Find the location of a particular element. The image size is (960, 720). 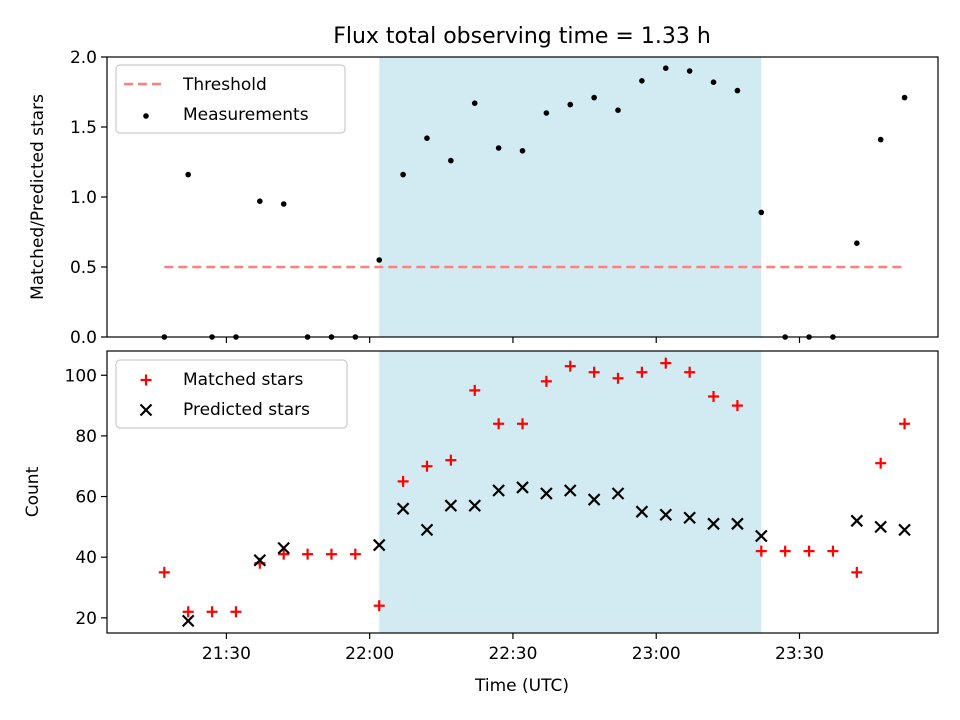

x-axis-label: Time (UTC) is located at coordinates (521, 686).